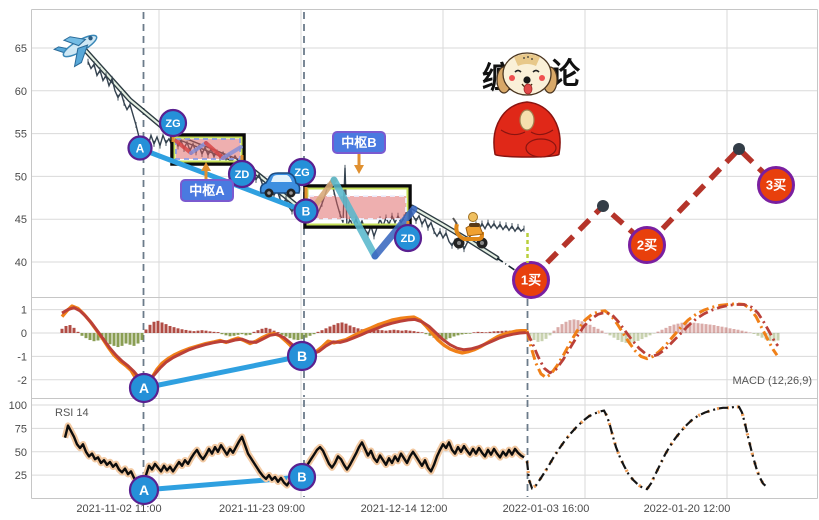  I want to click on marker-circle-a-rsi, so click(144, 490).